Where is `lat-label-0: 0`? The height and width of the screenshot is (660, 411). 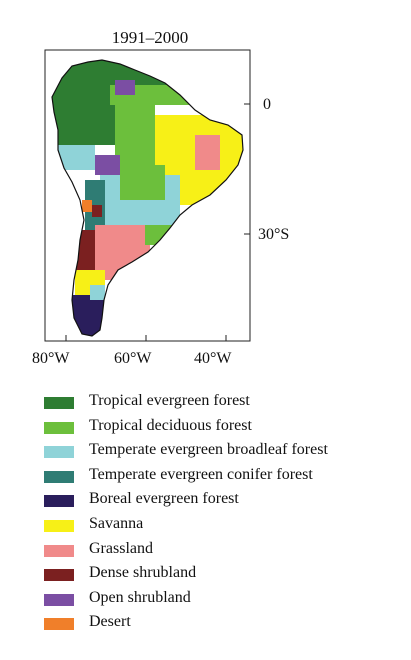
lat-label-0: 0 is located at coordinates (267, 104).